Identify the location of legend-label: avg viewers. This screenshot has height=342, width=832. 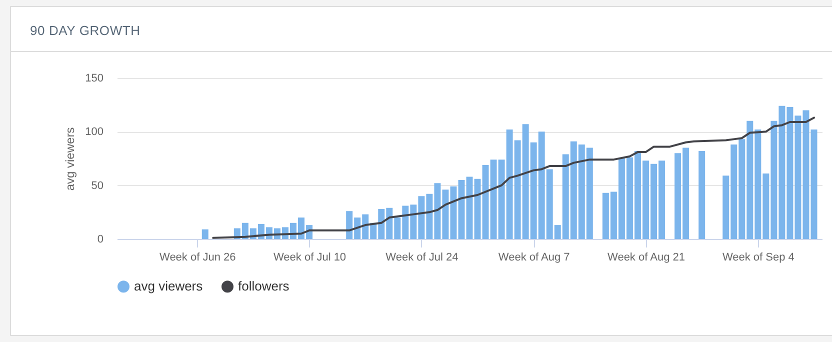
(169, 286).